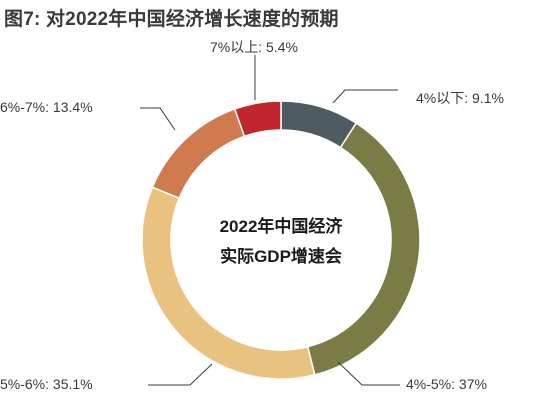  I want to click on leader-line-5%-6%, so click(180, 374).